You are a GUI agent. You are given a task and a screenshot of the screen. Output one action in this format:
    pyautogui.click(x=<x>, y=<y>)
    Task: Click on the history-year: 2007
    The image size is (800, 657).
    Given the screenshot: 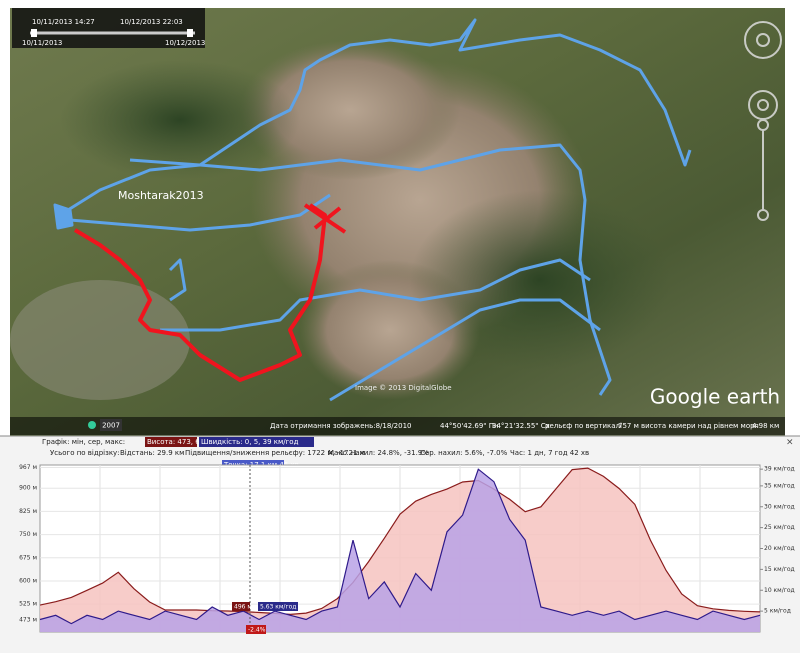 What is the action you would take?
    pyautogui.click(x=111, y=426)
    